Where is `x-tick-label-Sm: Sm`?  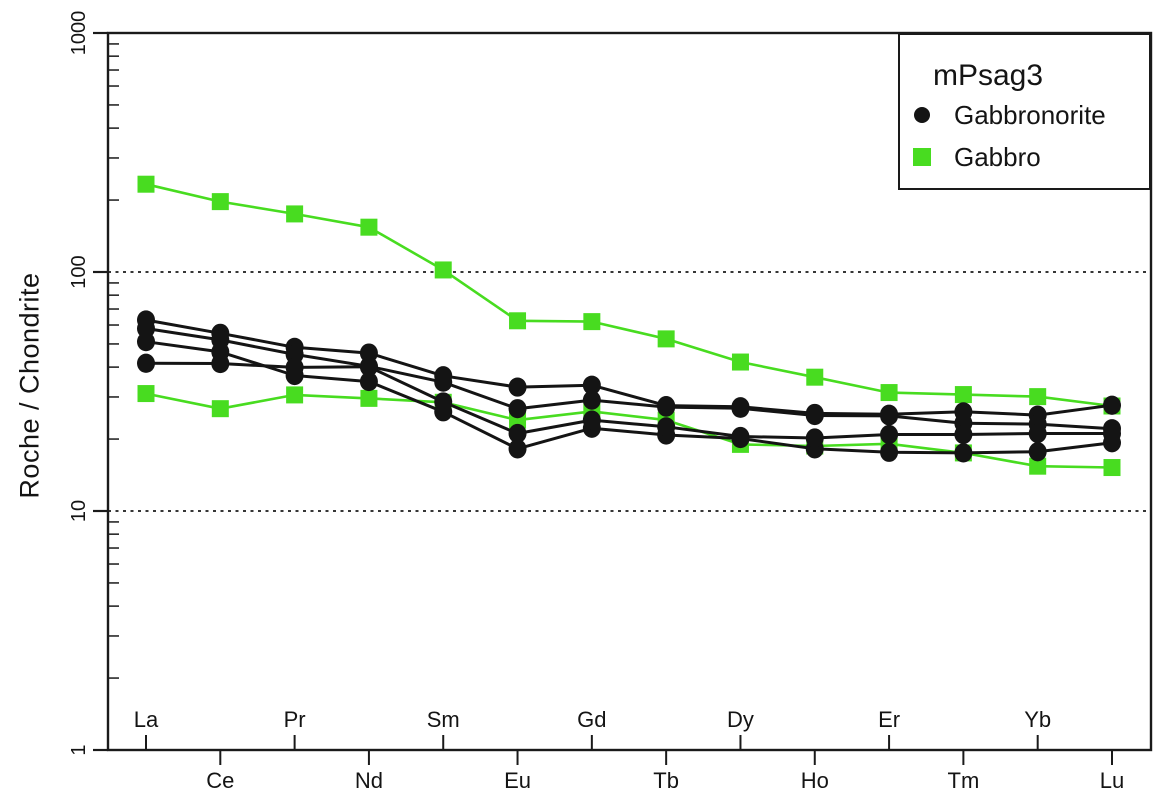
x-tick-label-Sm: Sm is located at coordinates (443, 719).